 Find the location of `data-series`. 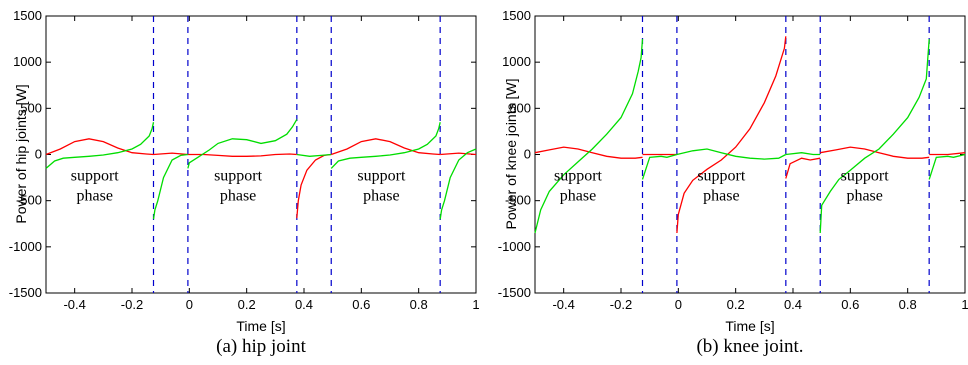

data-series is located at coordinates (261, 169).